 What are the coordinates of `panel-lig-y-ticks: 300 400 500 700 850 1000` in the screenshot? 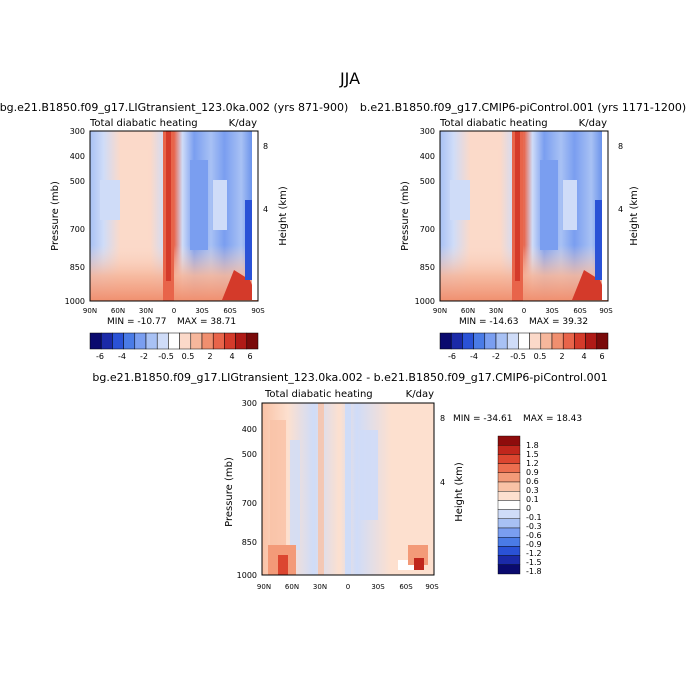 It's located at (75, 216).